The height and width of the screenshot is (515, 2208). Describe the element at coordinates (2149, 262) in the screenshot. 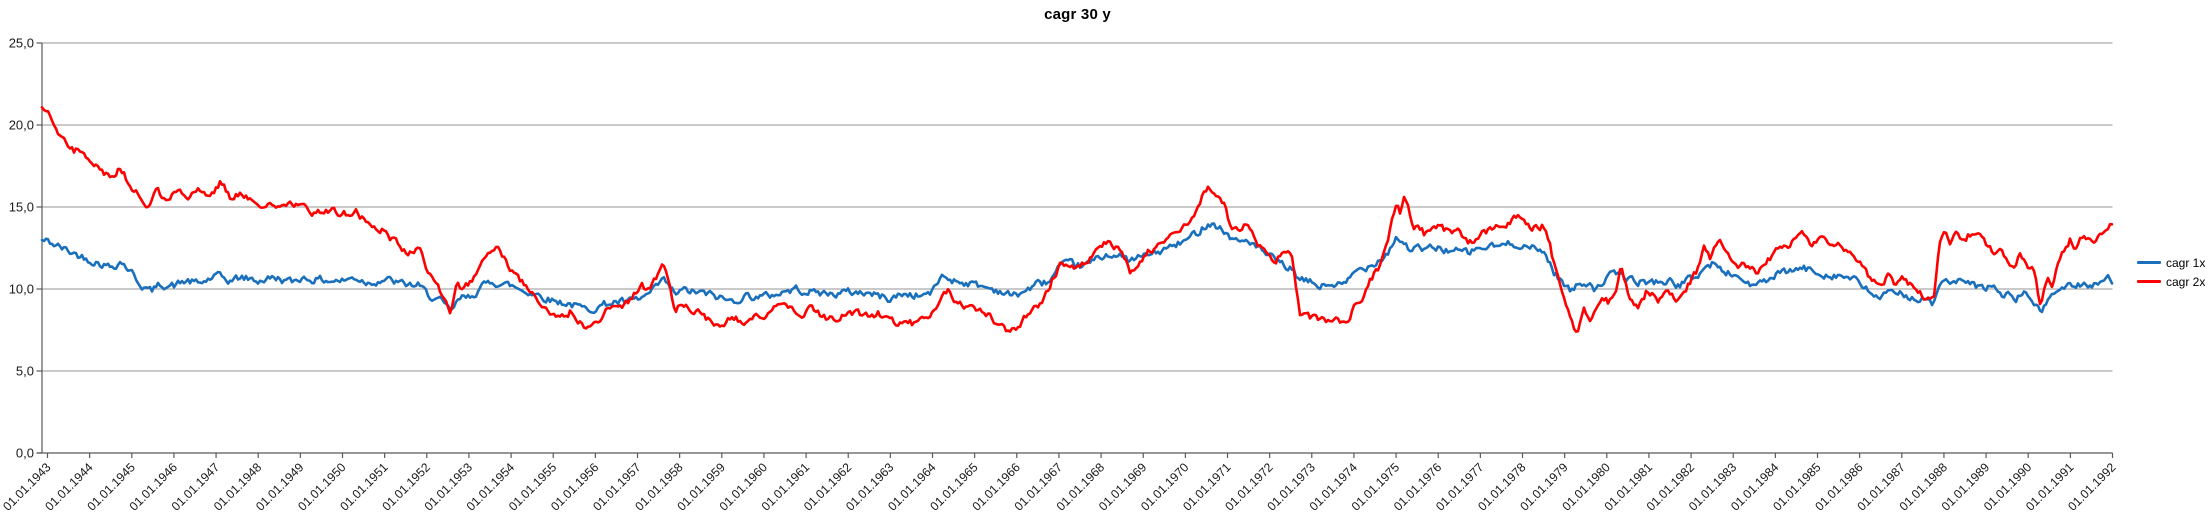

I see `legend-line-icon-cagr-1x` at that location.